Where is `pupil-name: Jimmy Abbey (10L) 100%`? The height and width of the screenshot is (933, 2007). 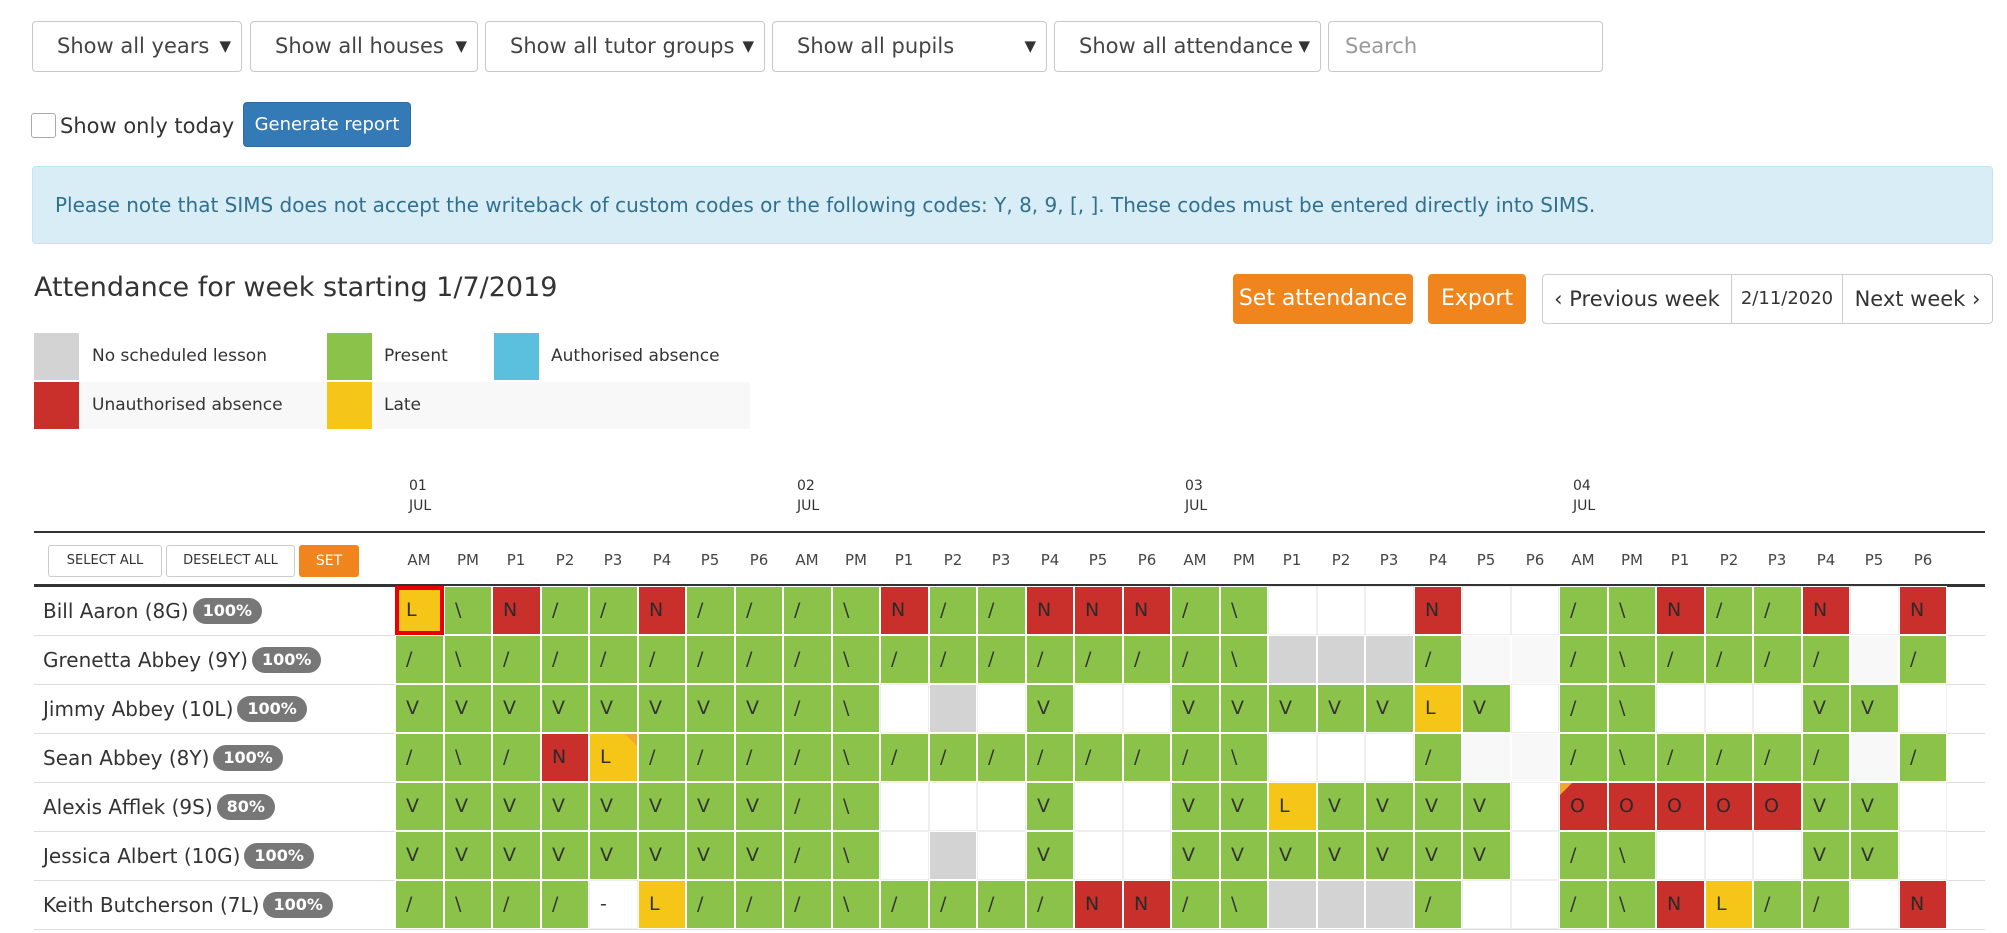 pupil-name: Jimmy Abbey (10L) 100% is located at coordinates (175, 709).